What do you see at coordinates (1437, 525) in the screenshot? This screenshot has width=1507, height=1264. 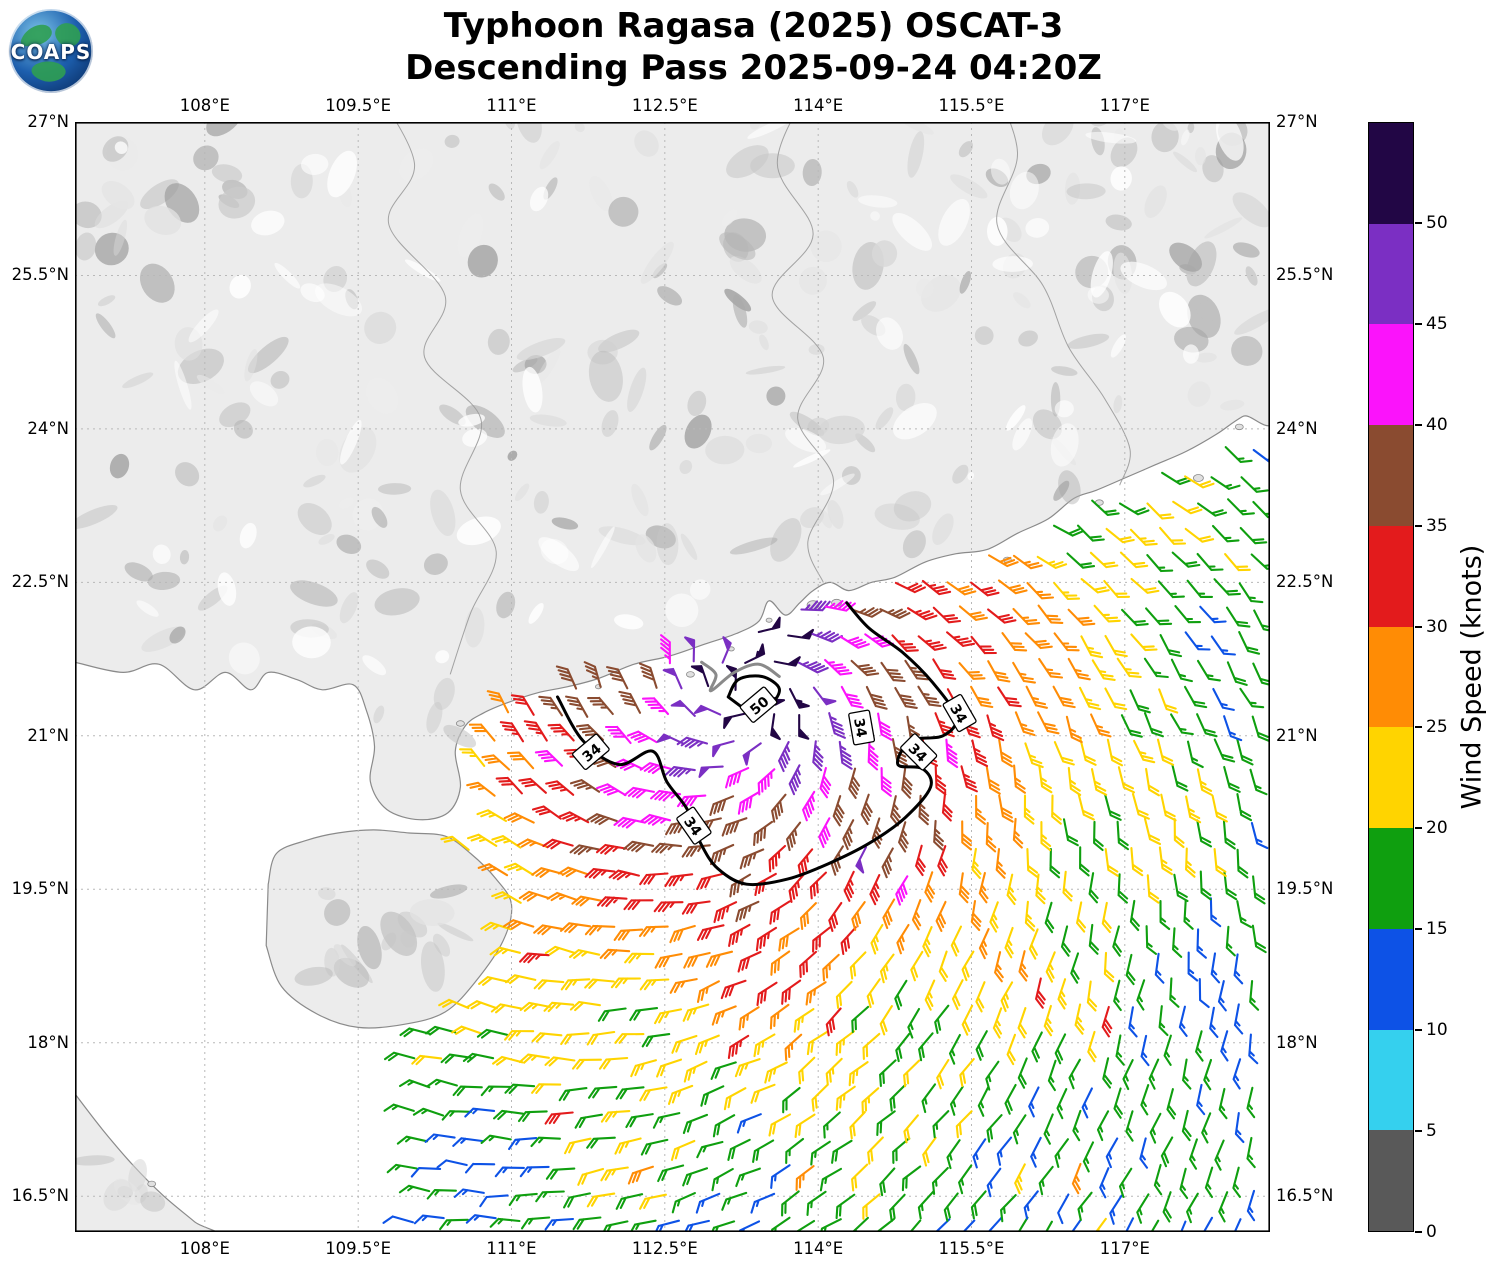 I see `colorbar-tick-label: 35` at bounding box center [1437, 525].